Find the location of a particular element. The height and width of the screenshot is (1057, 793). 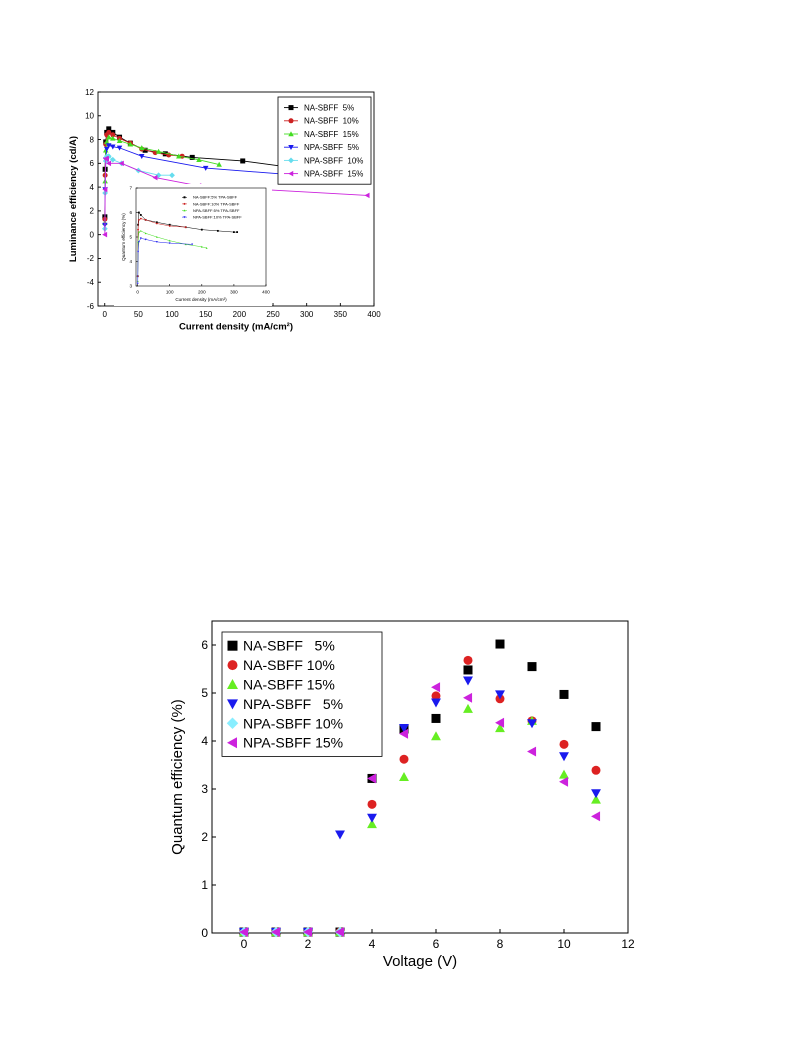

chart1-legend-label: NPA-SBFF 10% is located at coordinates (333, 160).